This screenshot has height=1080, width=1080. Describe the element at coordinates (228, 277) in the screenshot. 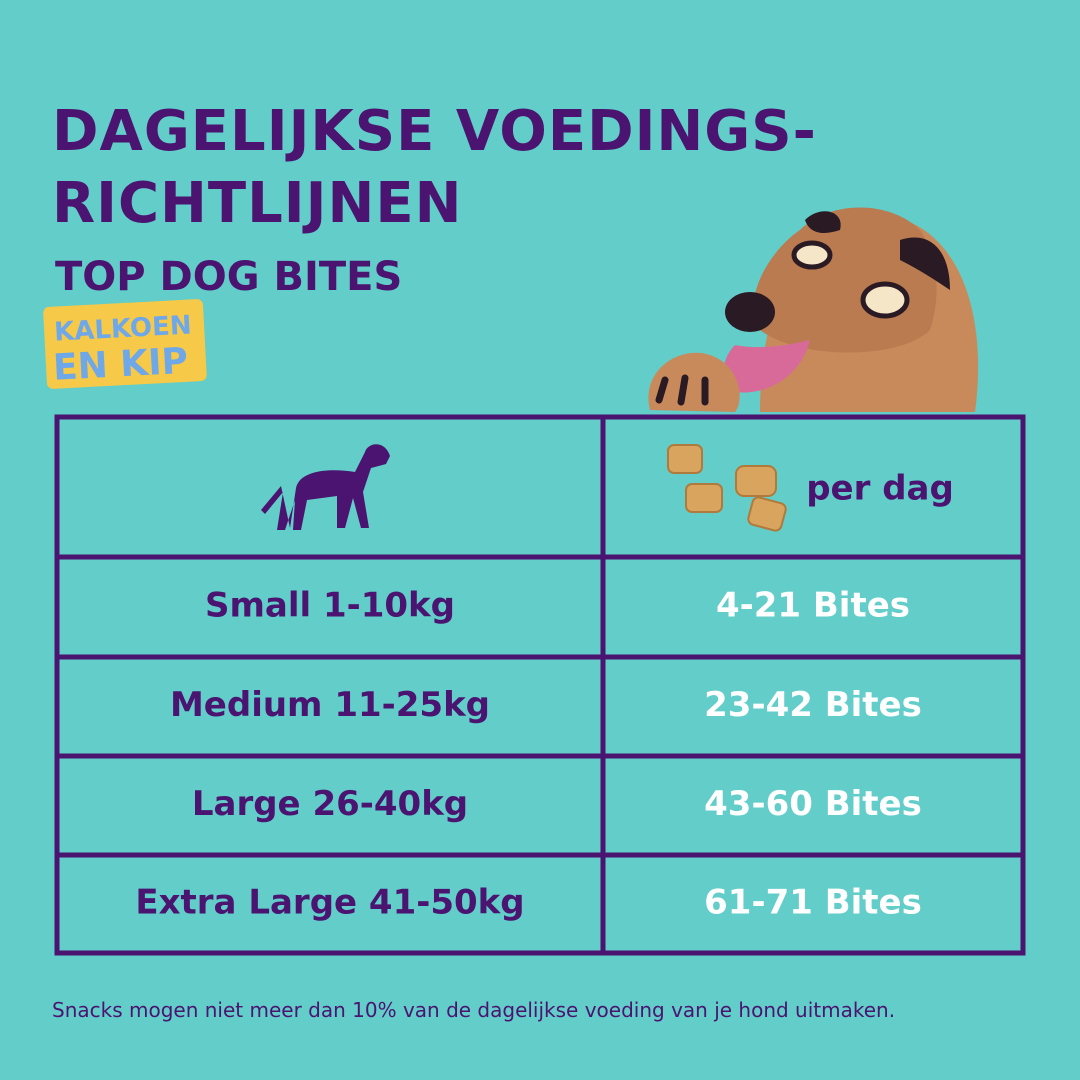

I see `subtitle: TOP DOG BITES` at that location.